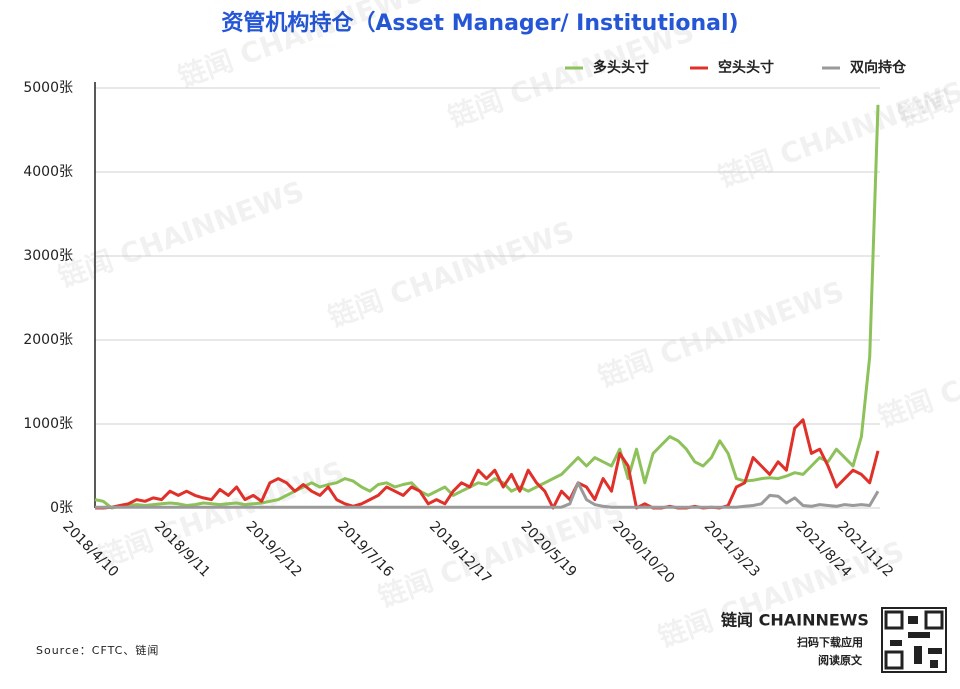 The image size is (960, 689). I want to click on y-tick-label: 4000张, so click(48, 172).